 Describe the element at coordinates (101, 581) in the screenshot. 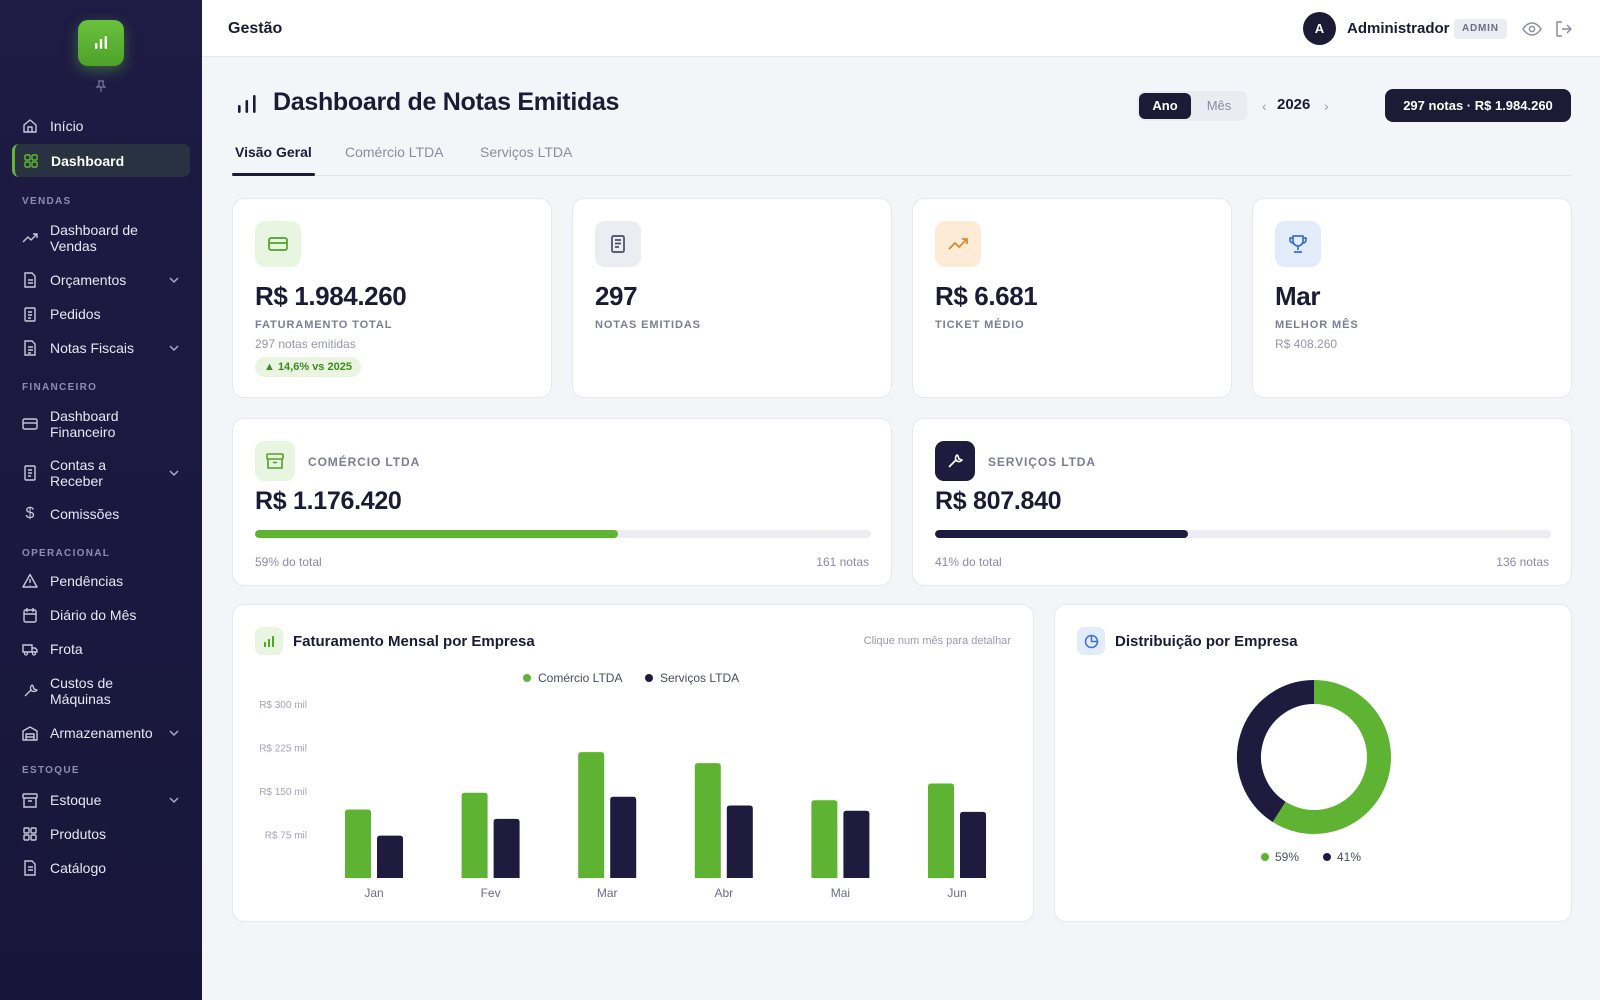

I see `sidebar-item-pendencias: Pendências` at that location.